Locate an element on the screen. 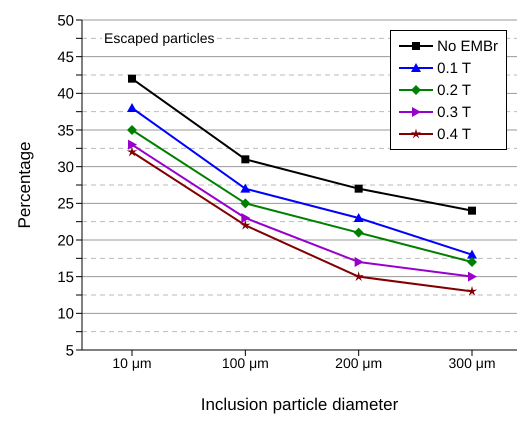 This screenshot has height=440, width=525. legend-label: No EMBr is located at coordinates (467, 46).